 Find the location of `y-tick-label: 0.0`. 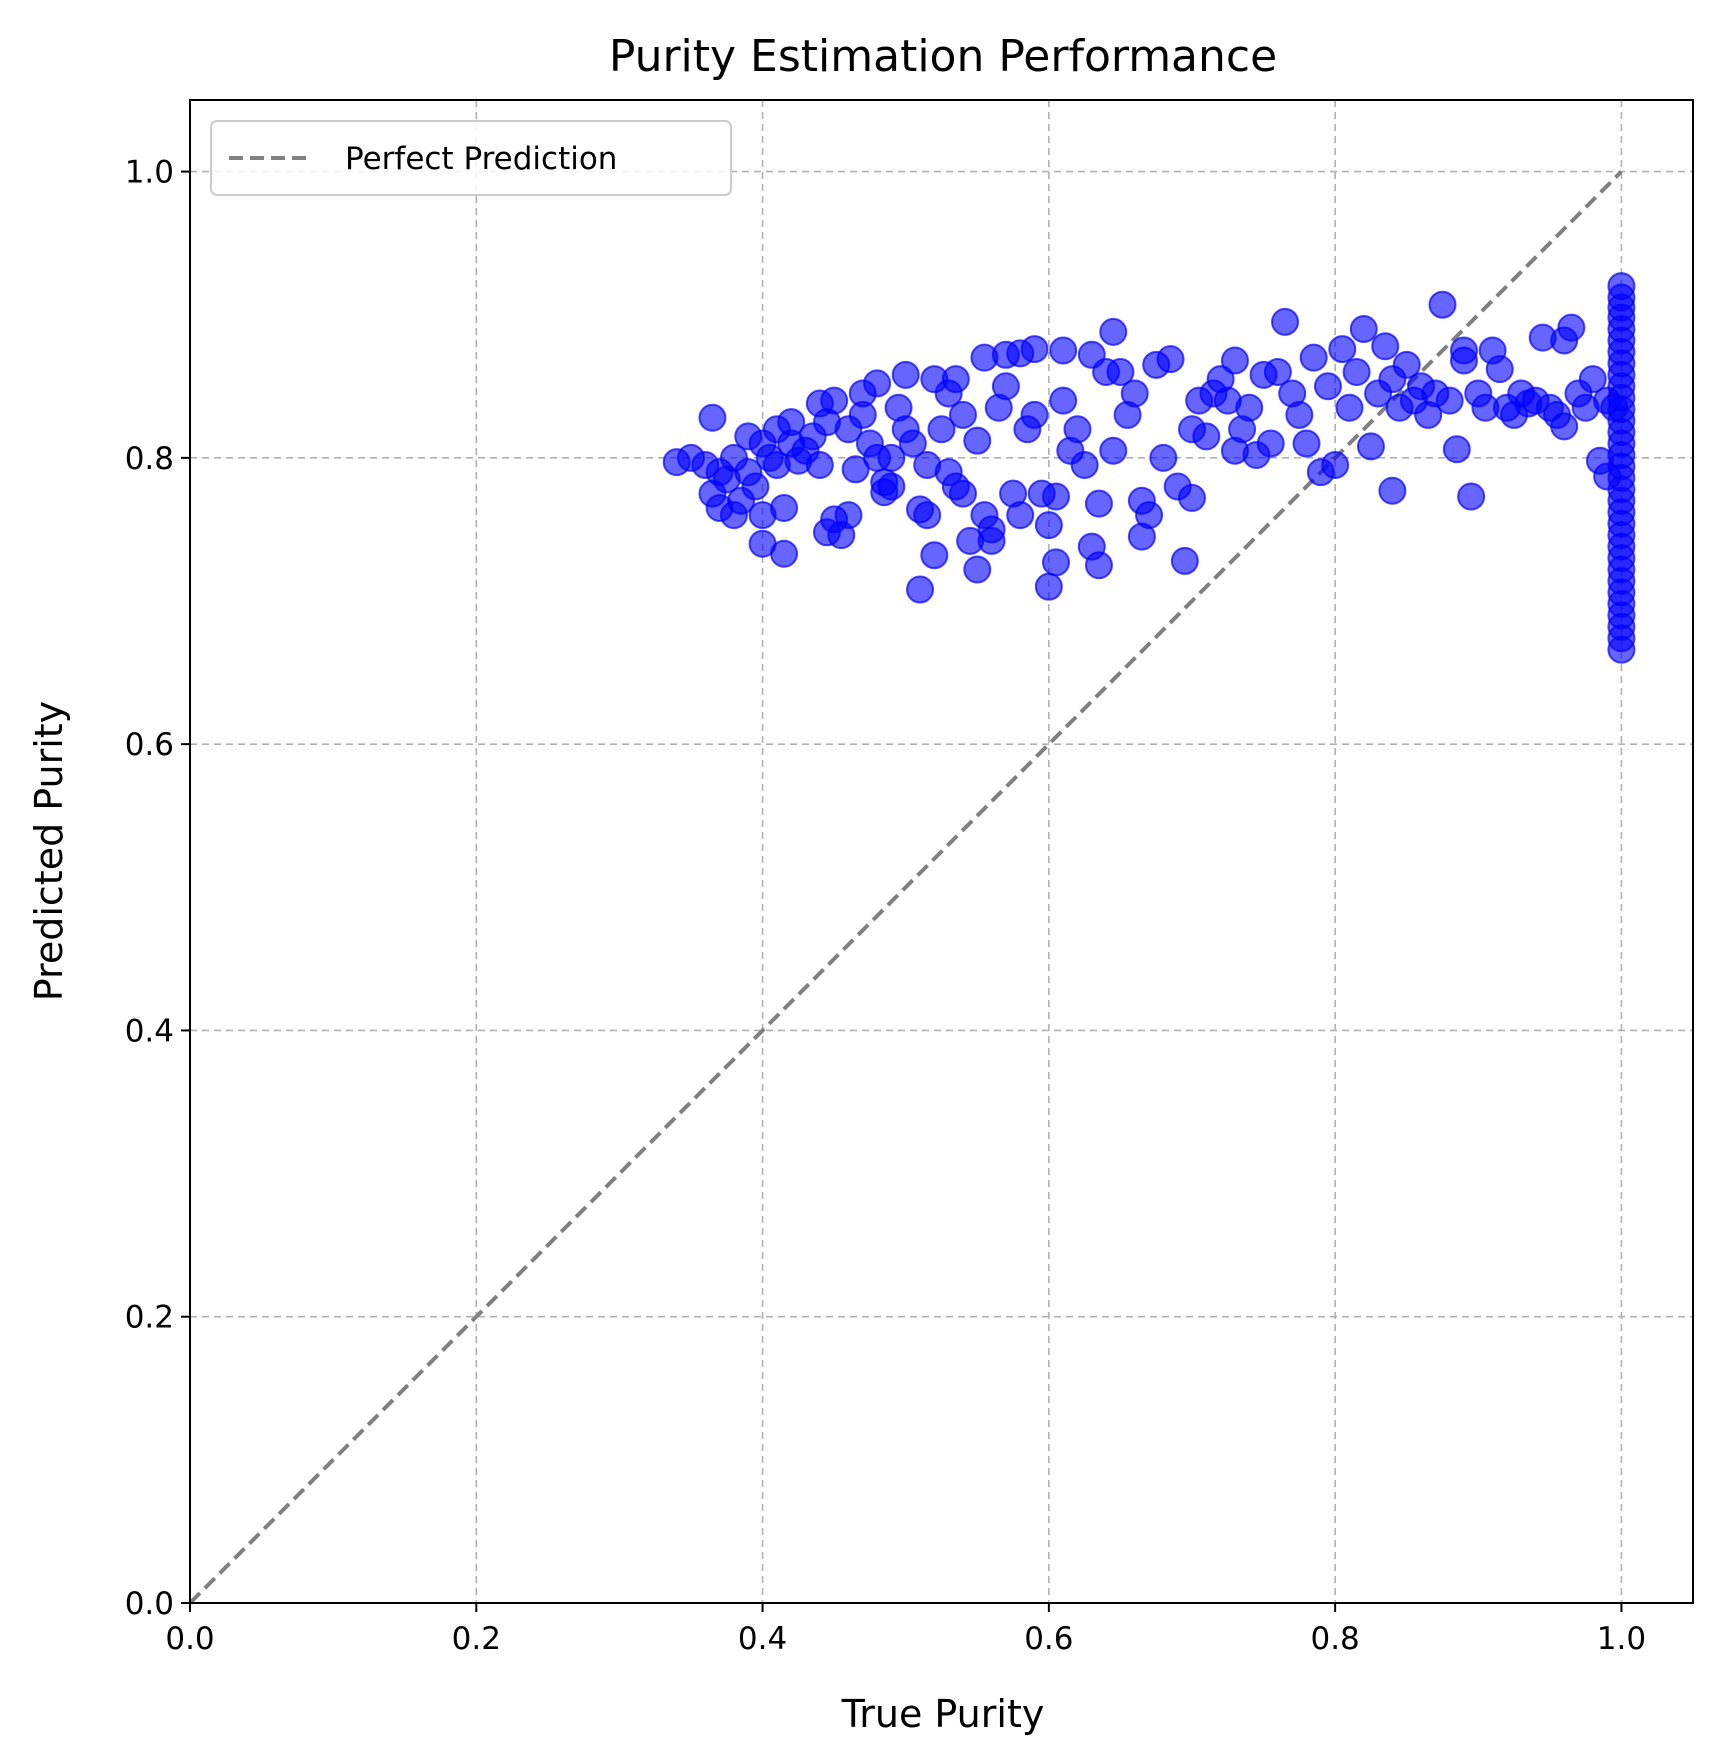

y-tick-label: 0.0 is located at coordinates (149, 1604).